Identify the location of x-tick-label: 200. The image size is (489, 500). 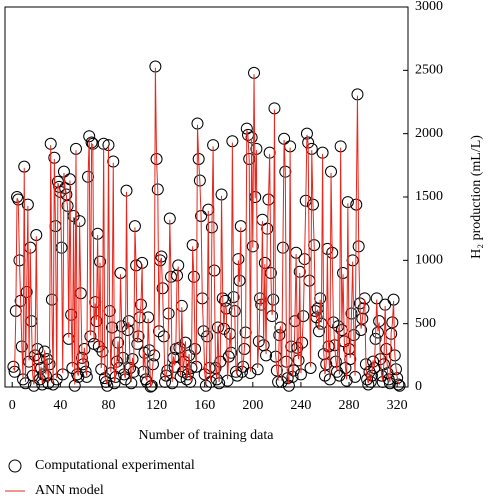
(252, 405).